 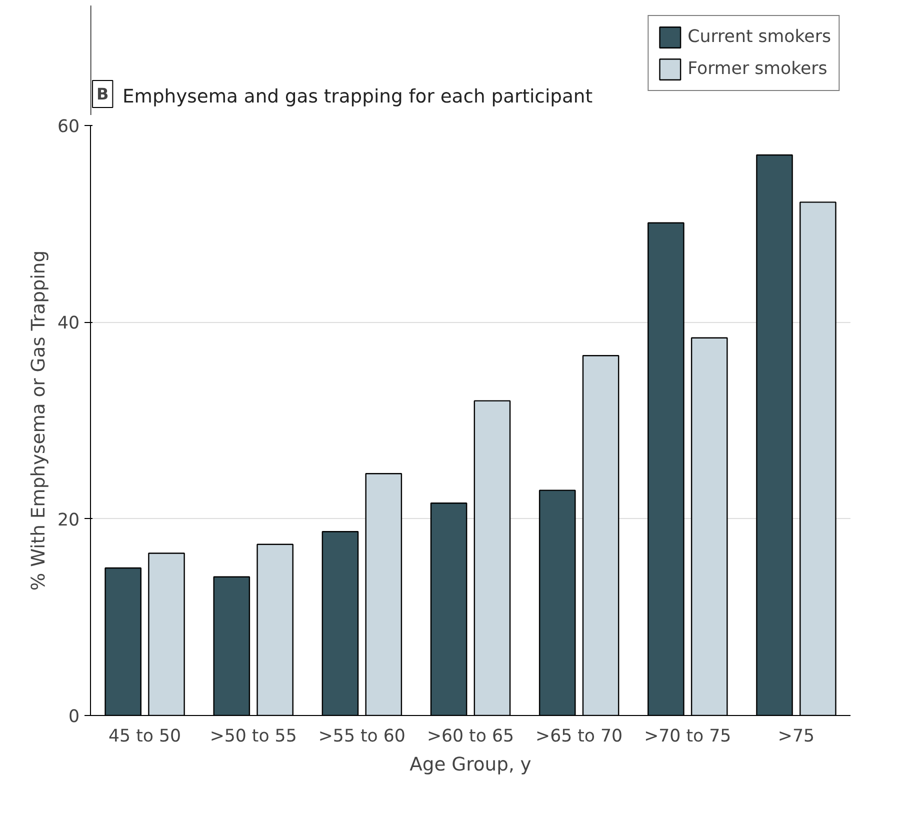 I want to click on x-tick-label: >50 to 55, so click(x=253, y=736).